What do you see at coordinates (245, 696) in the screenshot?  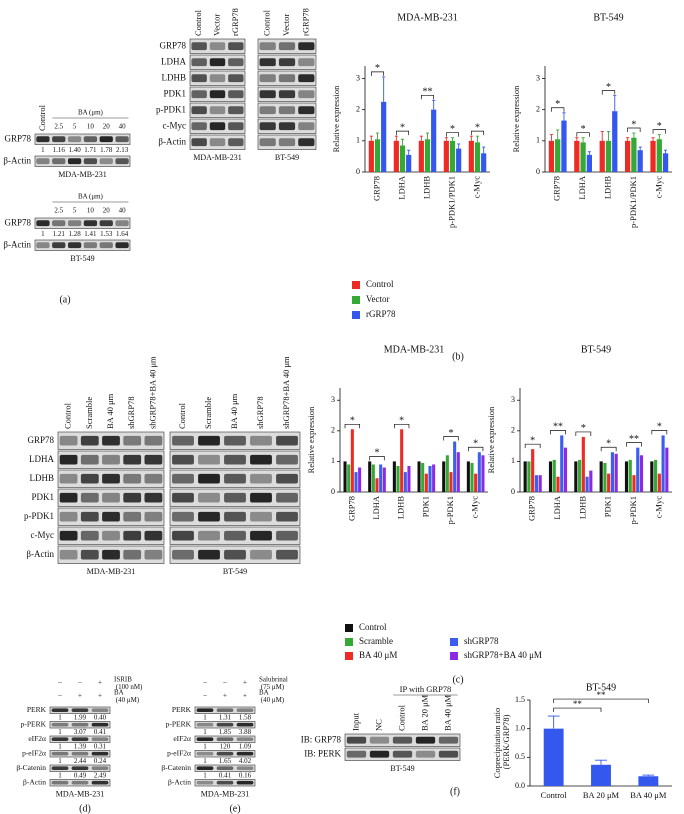 I see `treatment-sign: +` at bounding box center [245, 696].